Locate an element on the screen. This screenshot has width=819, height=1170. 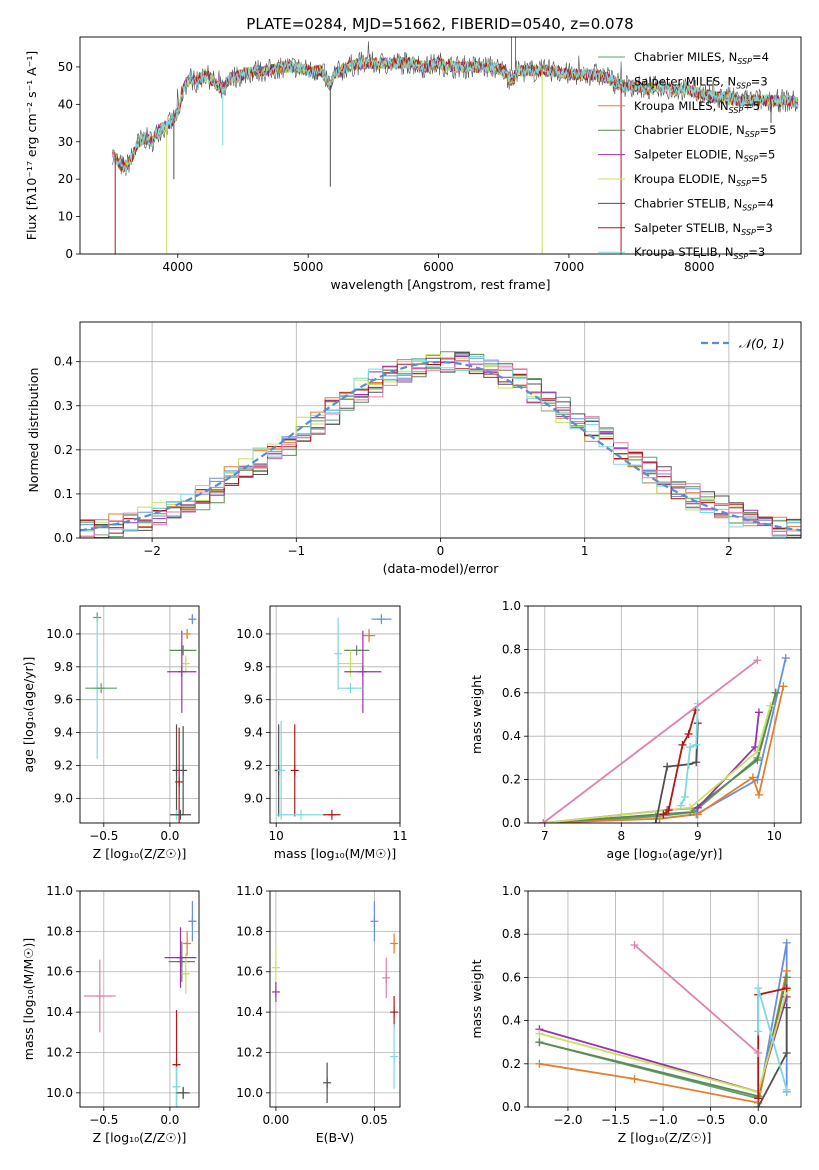
y-axis-label: mass weight is located at coordinates (476, 714).